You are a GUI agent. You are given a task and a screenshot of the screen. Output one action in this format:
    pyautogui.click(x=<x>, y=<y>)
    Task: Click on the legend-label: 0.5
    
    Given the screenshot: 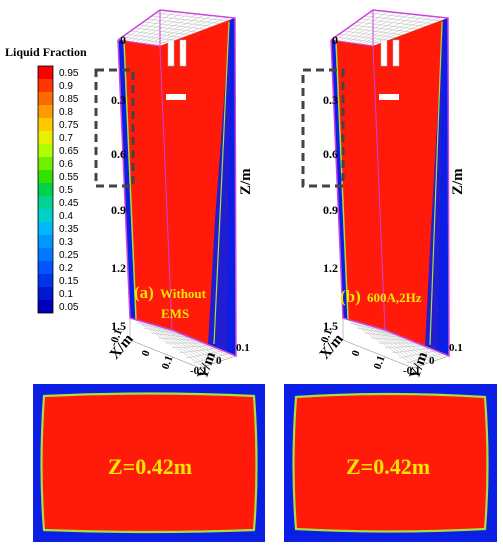 What is the action you would take?
    pyautogui.click(x=66, y=190)
    